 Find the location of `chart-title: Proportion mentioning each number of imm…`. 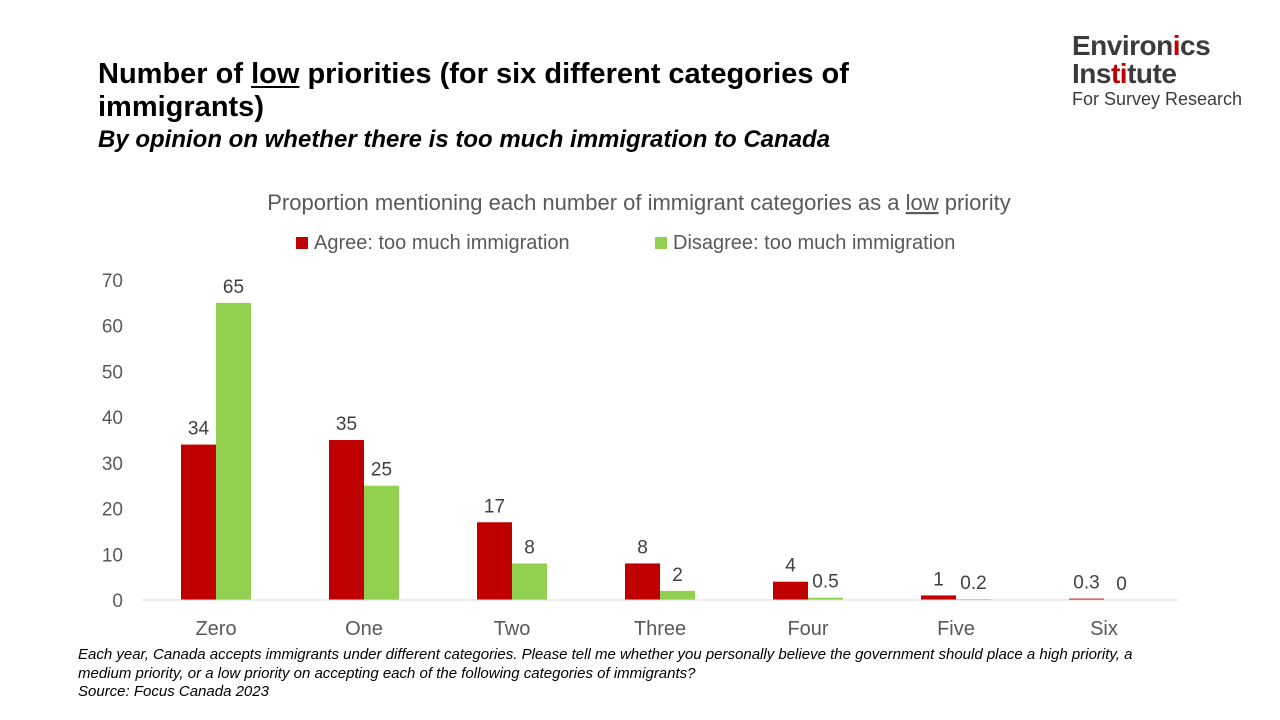

chart-title: Proportion mentioning each number of imm… is located at coordinates (638, 202).